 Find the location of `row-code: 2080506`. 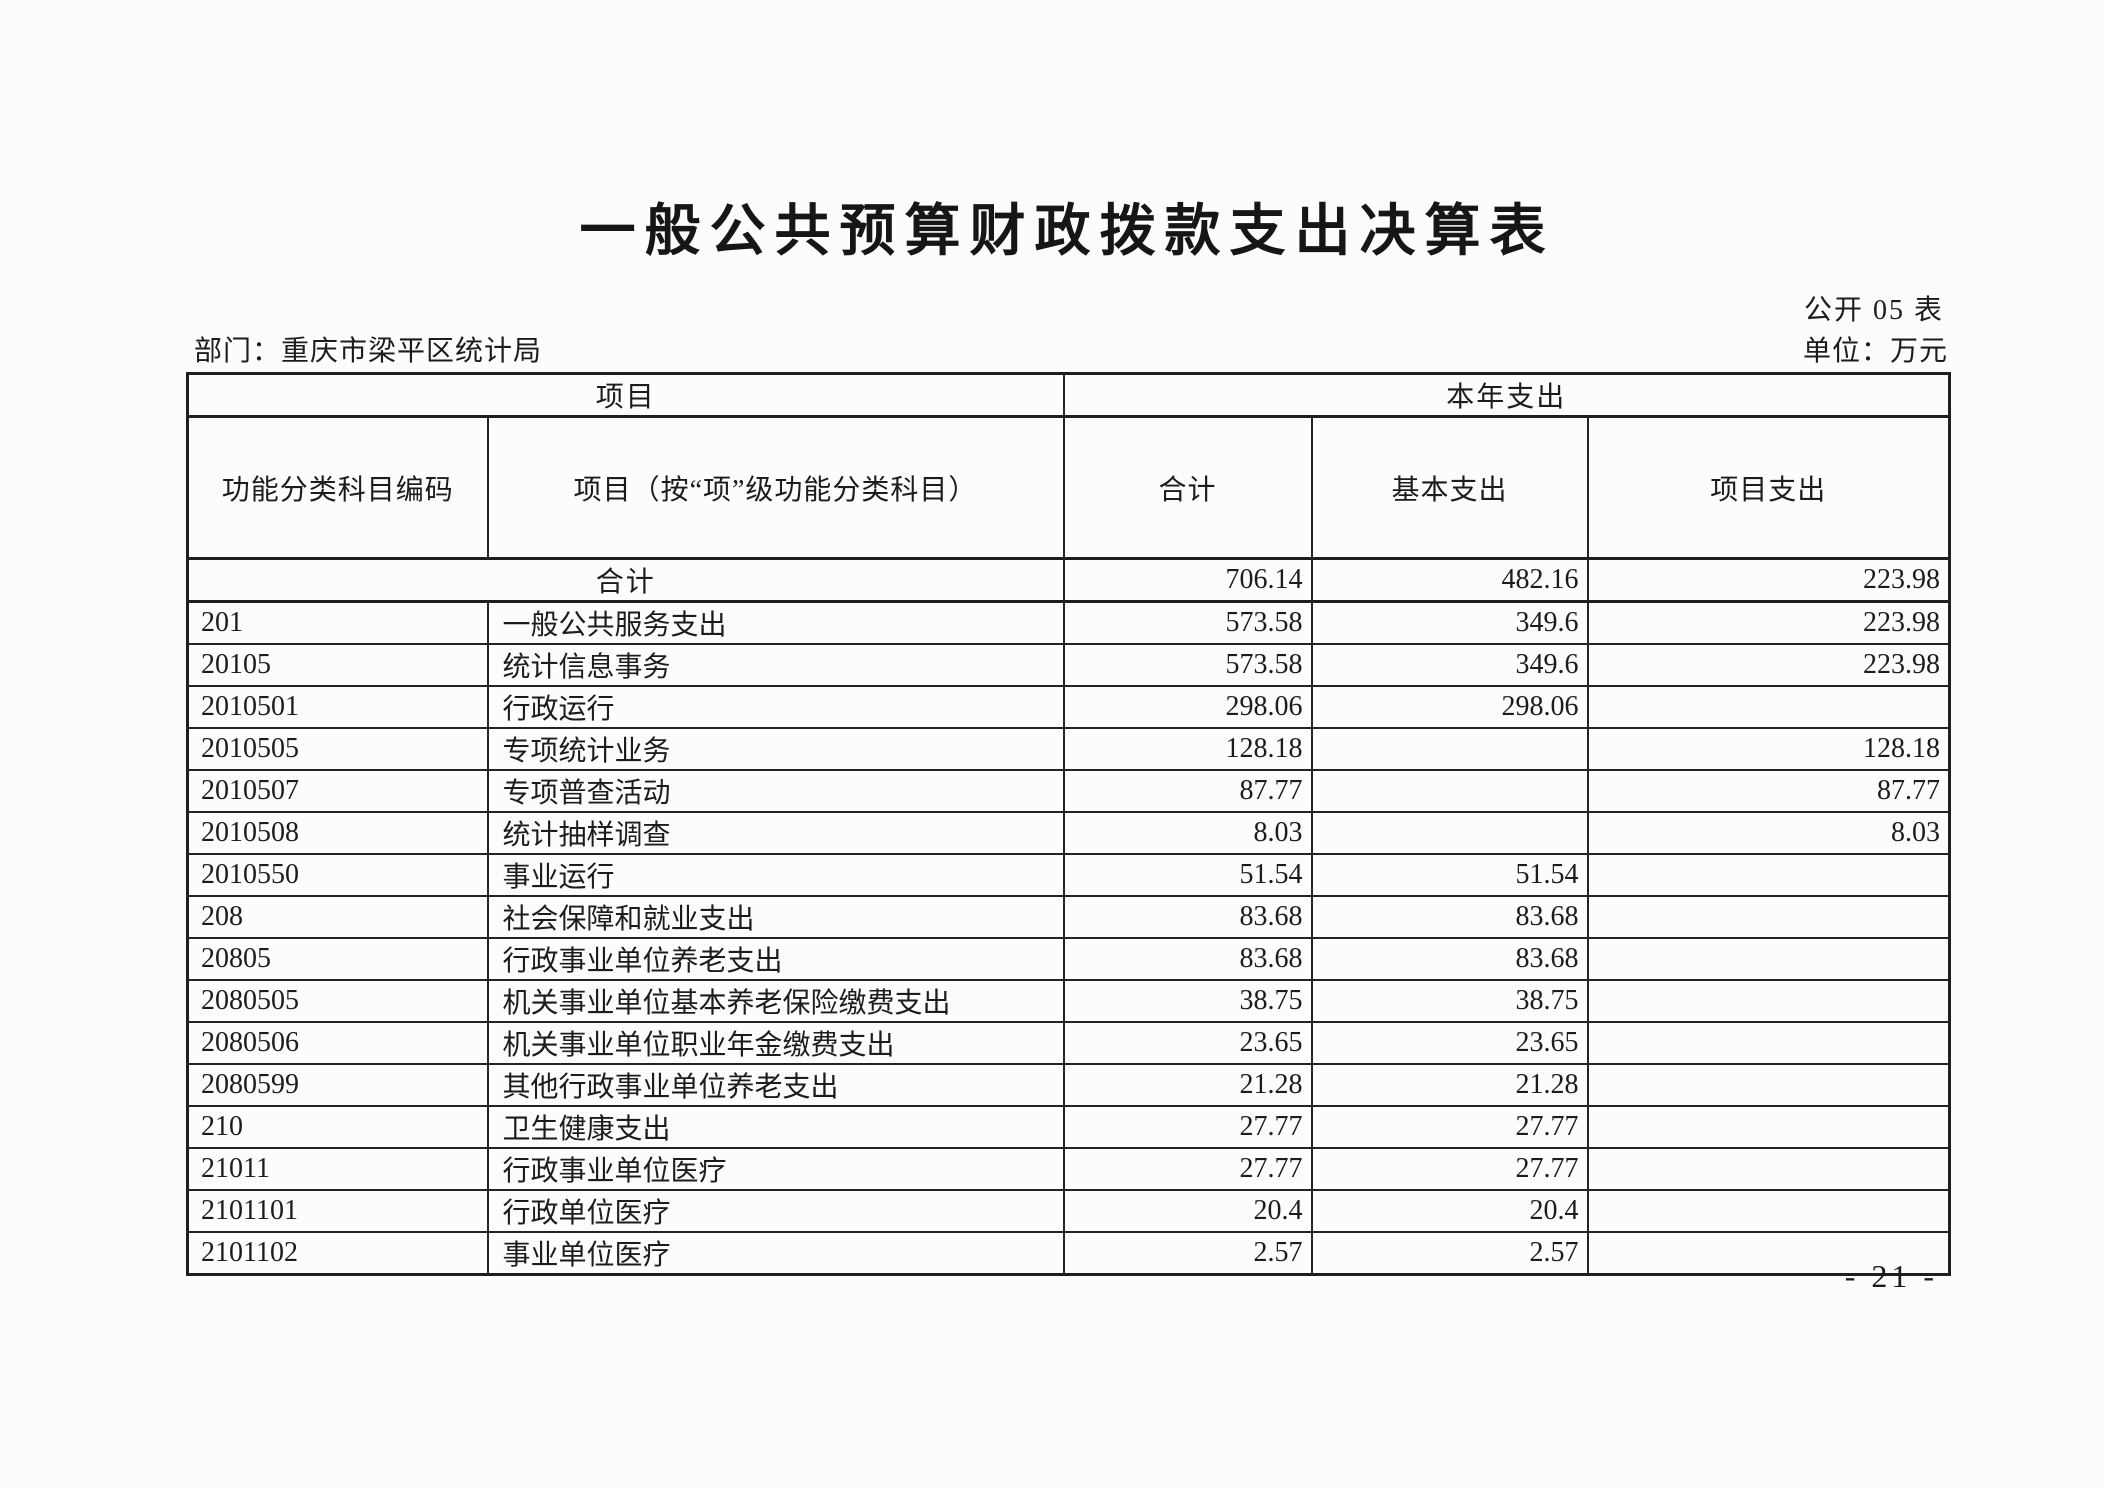

row-code: 2080506 is located at coordinates (337, 1043).